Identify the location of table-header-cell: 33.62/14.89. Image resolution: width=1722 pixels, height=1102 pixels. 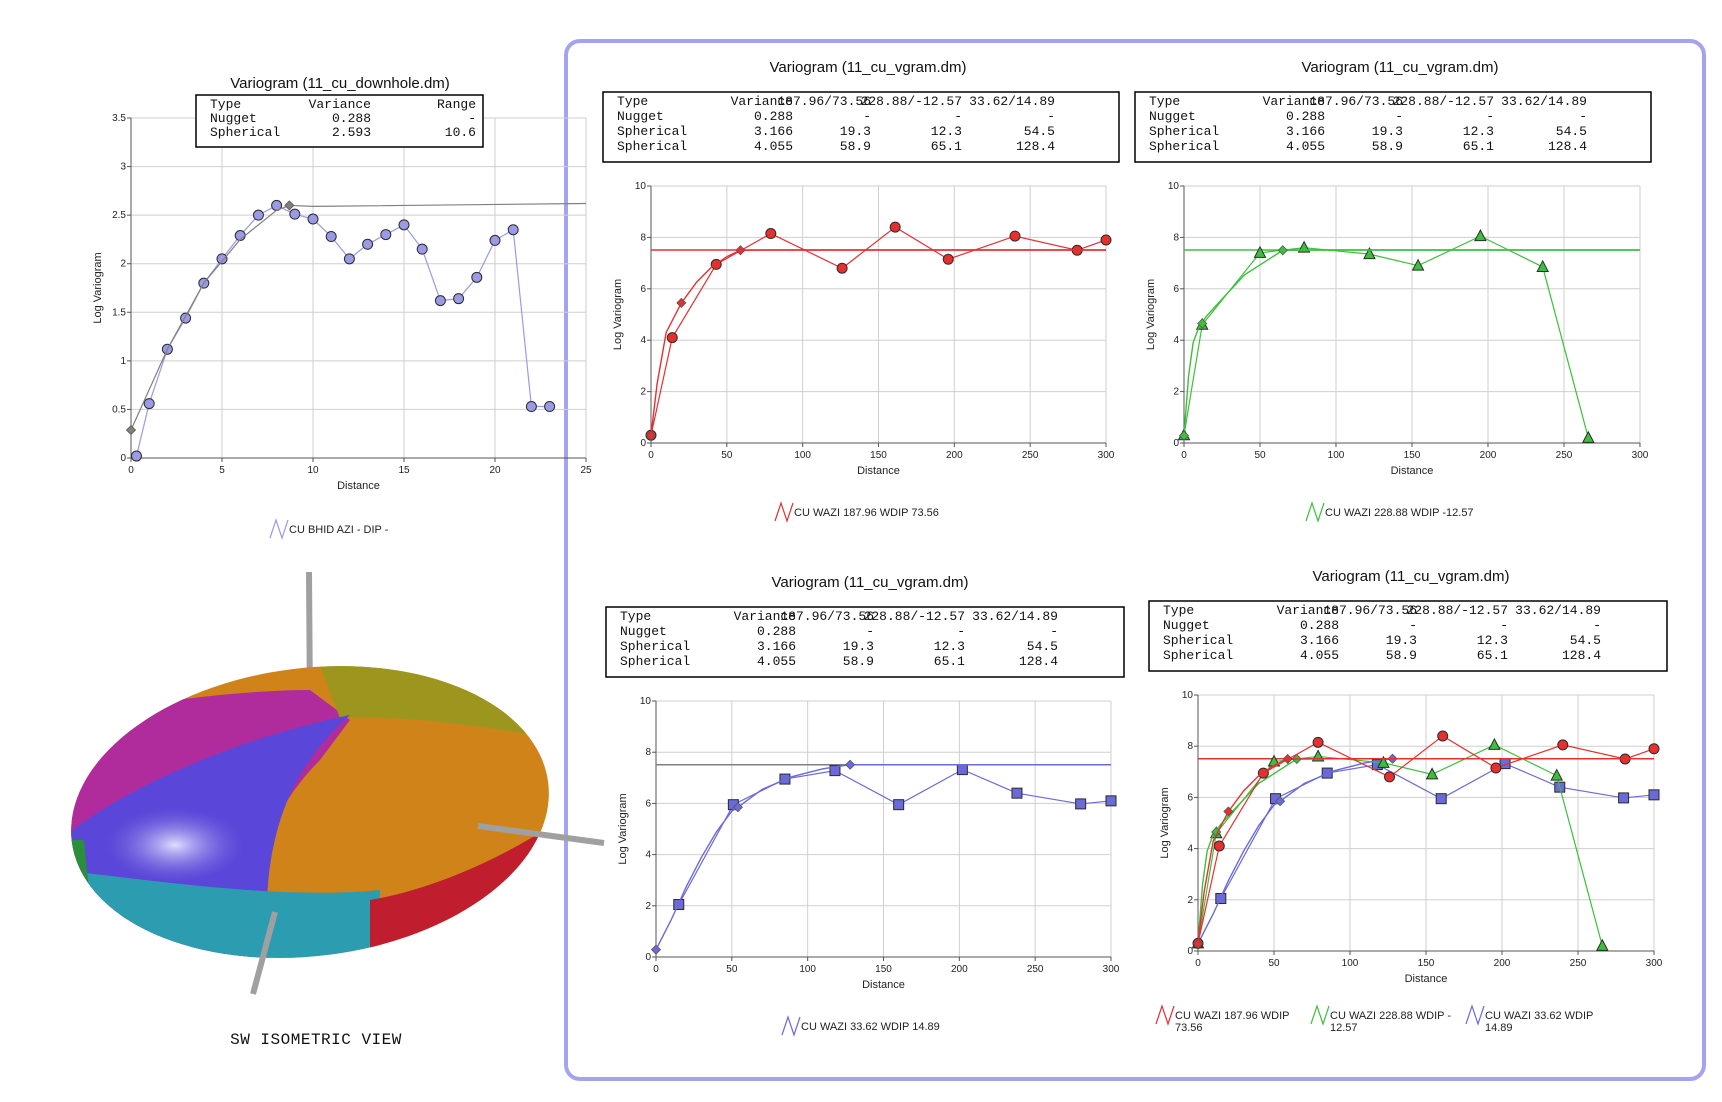
(1558, 610).